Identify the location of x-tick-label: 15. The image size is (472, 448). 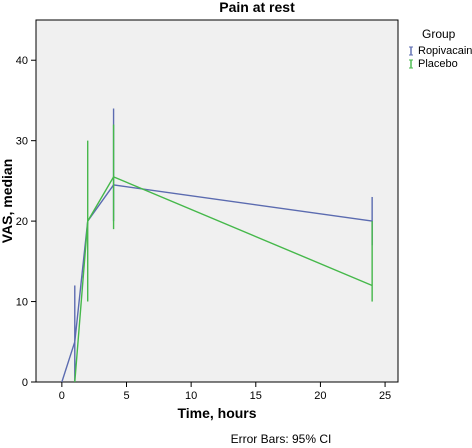
(256, 396).